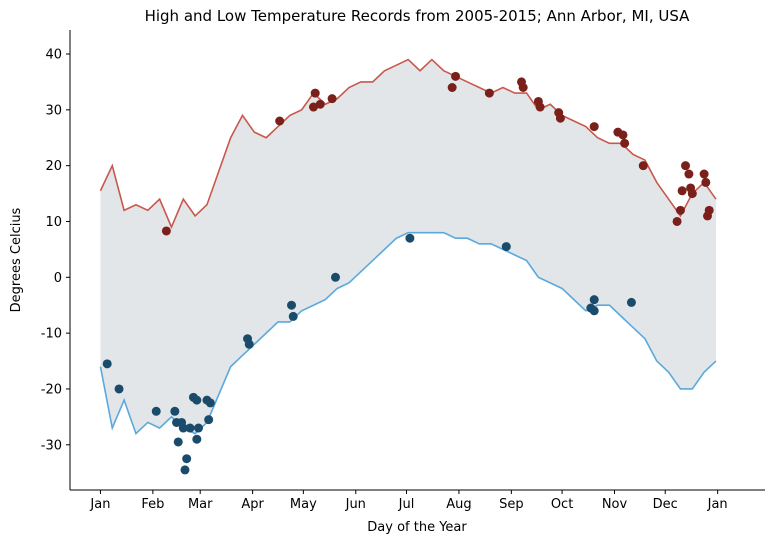 Image resolution: width=779 pixels, height=549 pixels. I want to click on y-tick-label: 20, so click(53, 166).